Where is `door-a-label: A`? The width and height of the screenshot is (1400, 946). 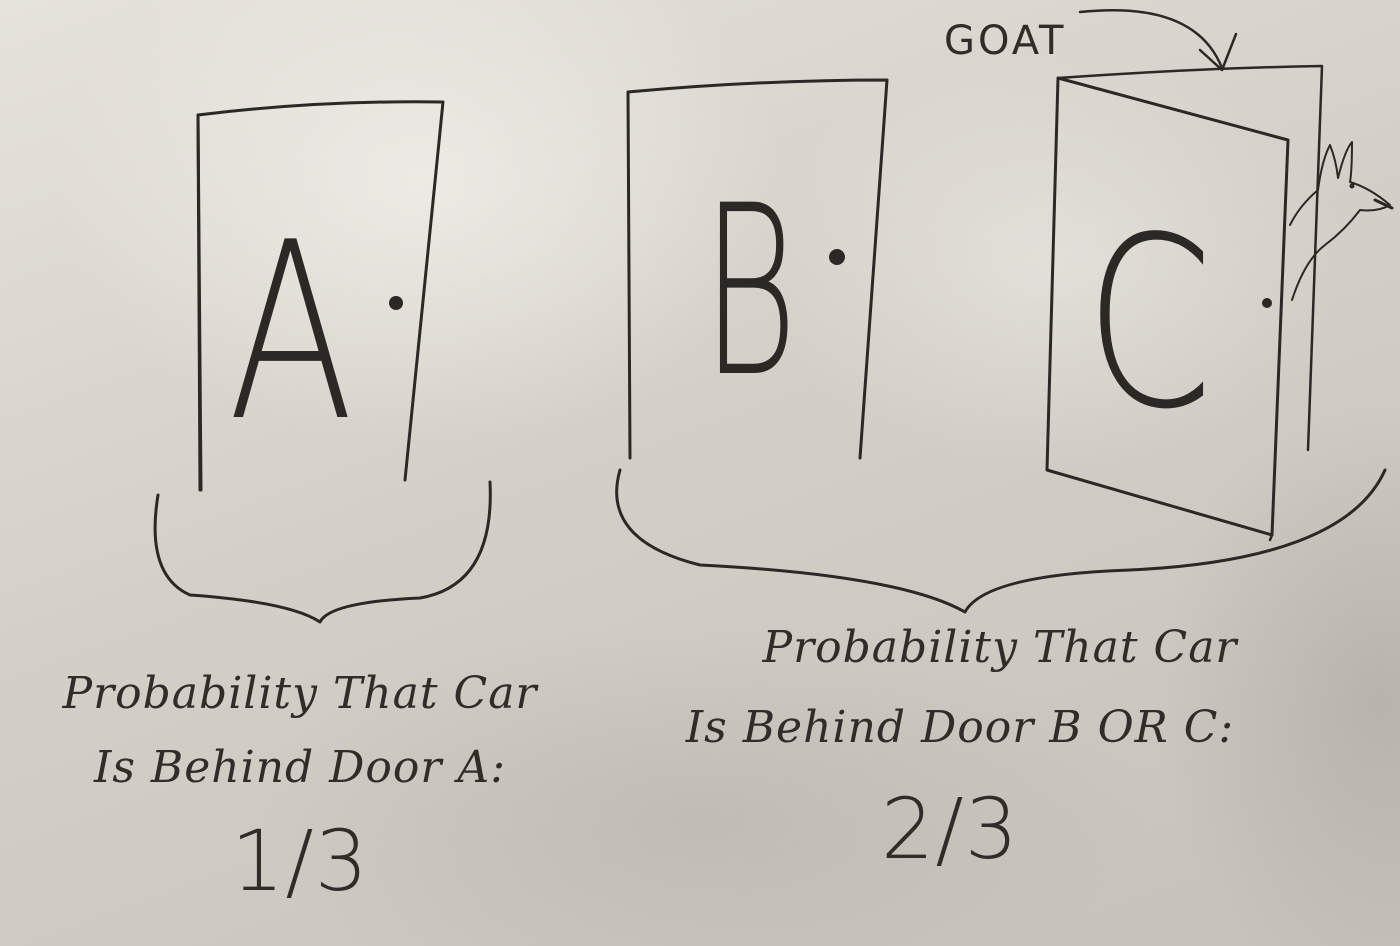
door-a-label: A is located at coordinates (291, 332).